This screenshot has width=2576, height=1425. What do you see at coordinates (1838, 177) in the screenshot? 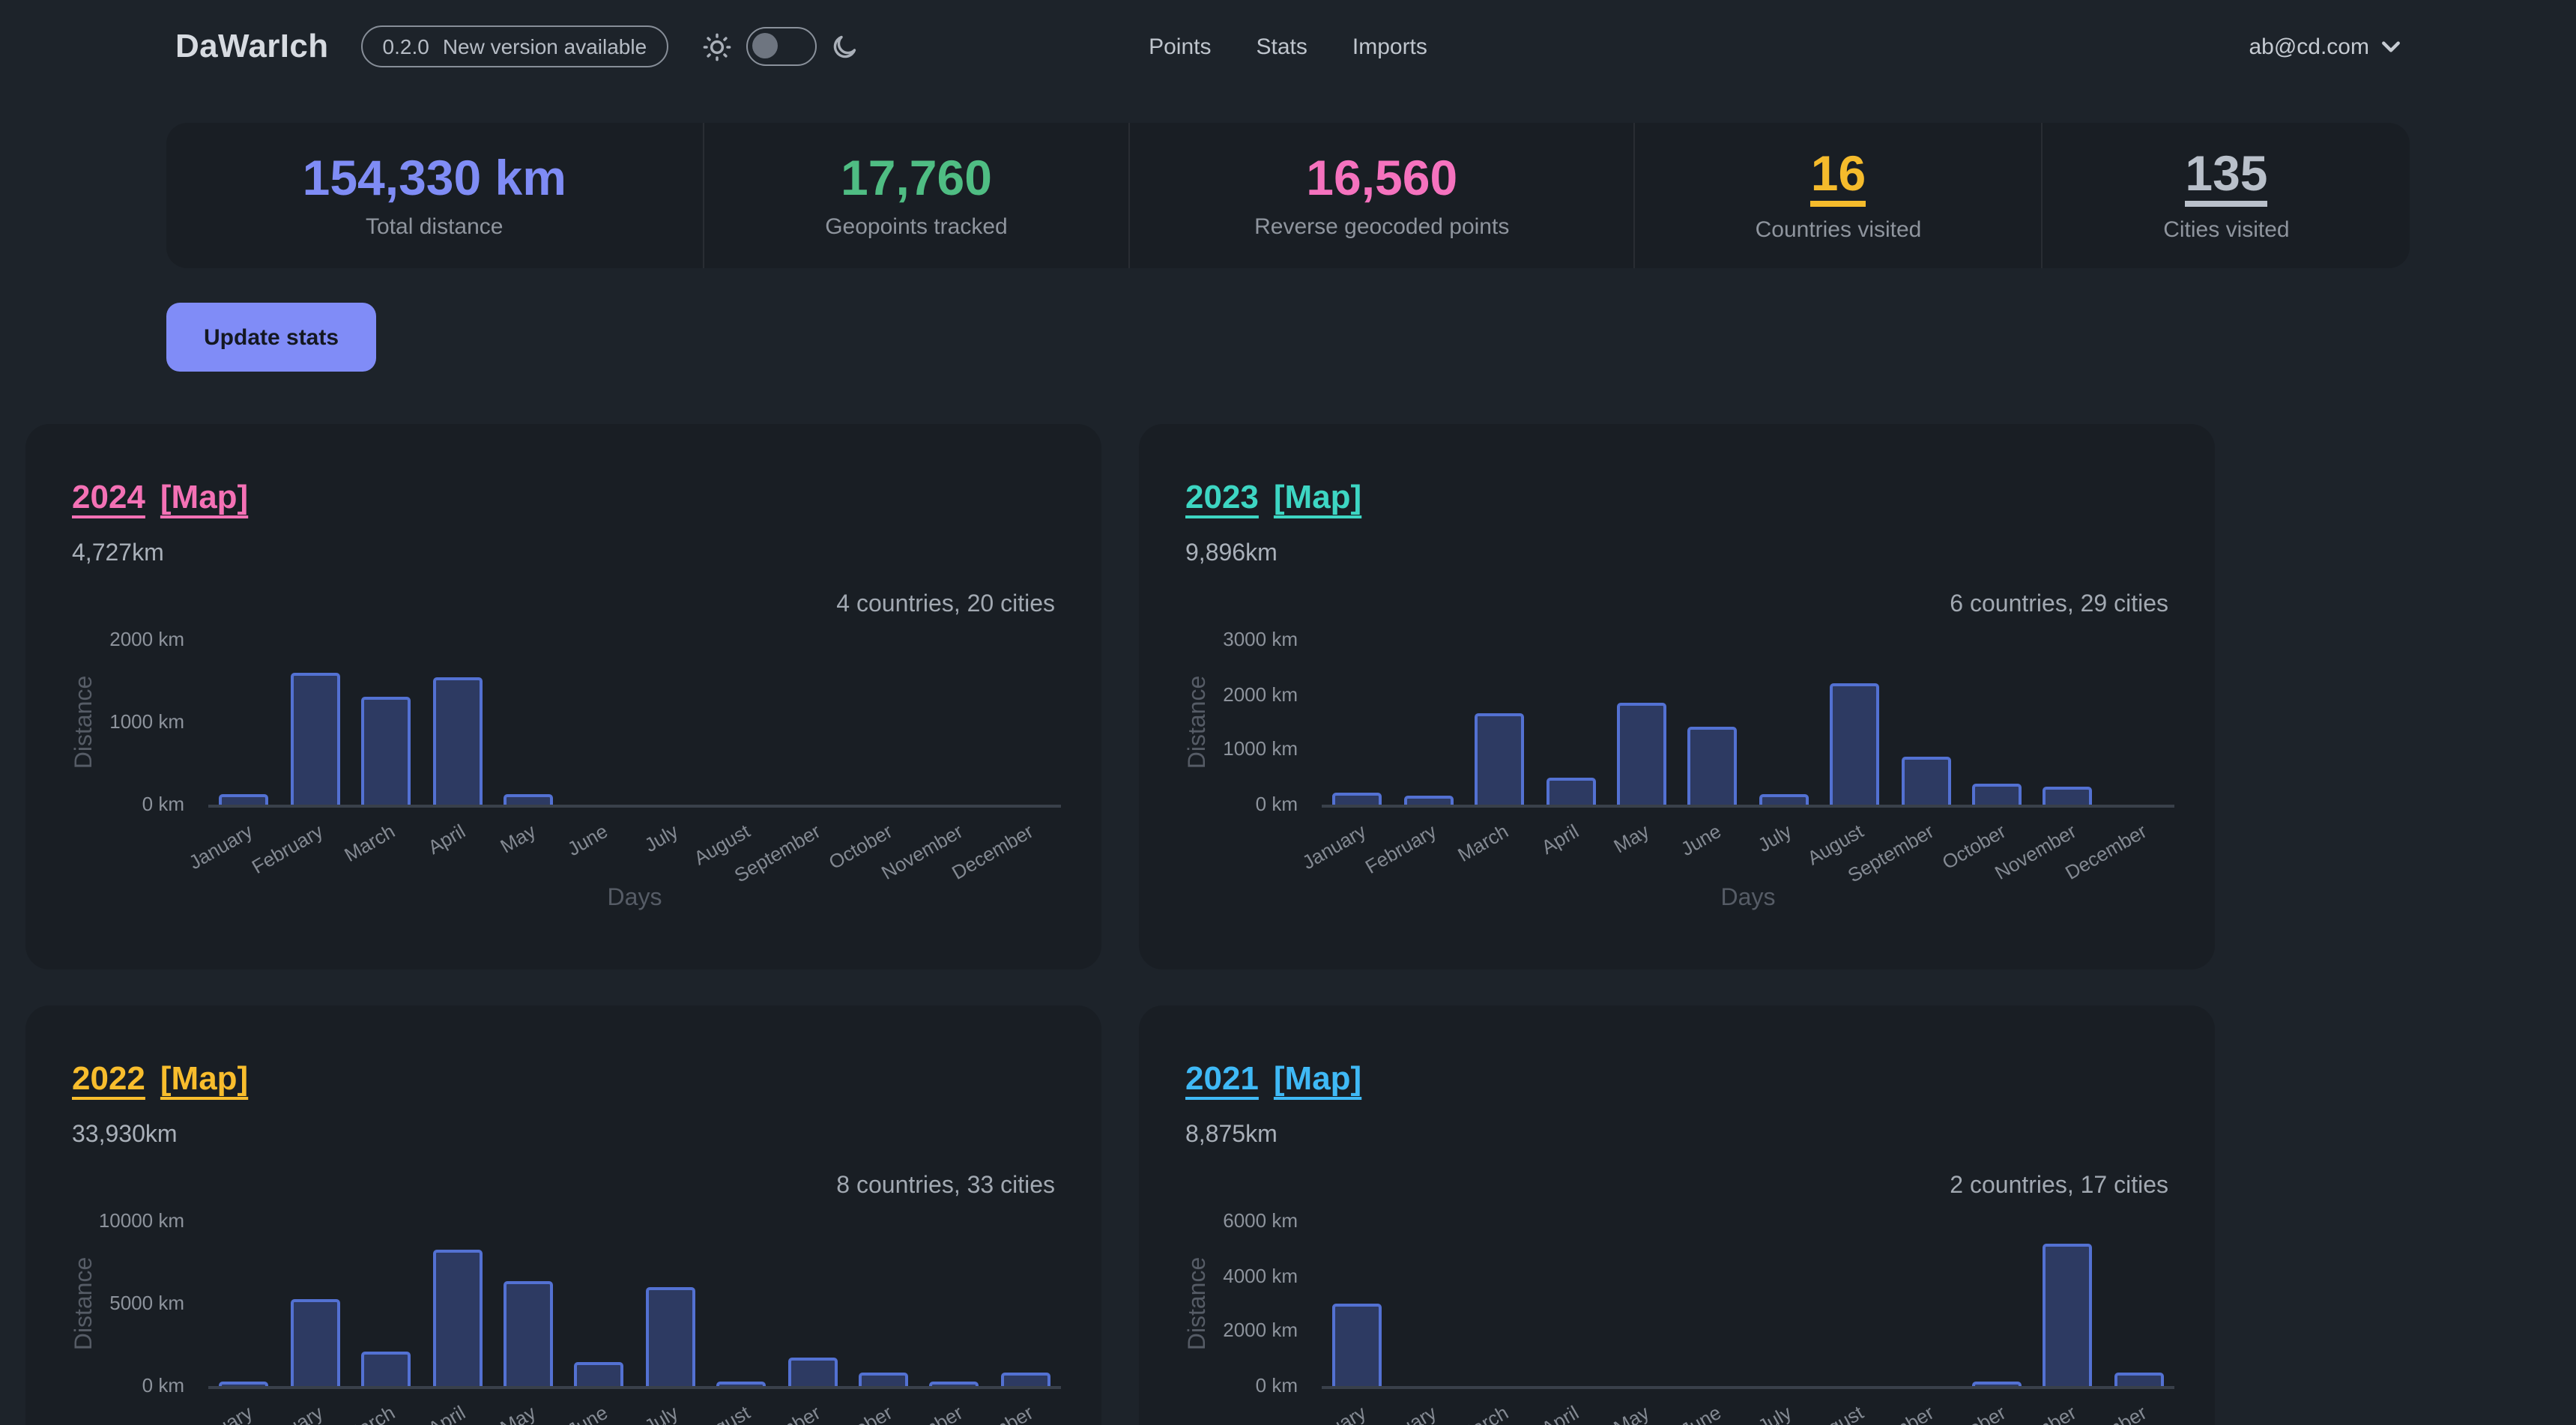
I see `stat-countries-link: 16` at bounding box center [1838, 177].